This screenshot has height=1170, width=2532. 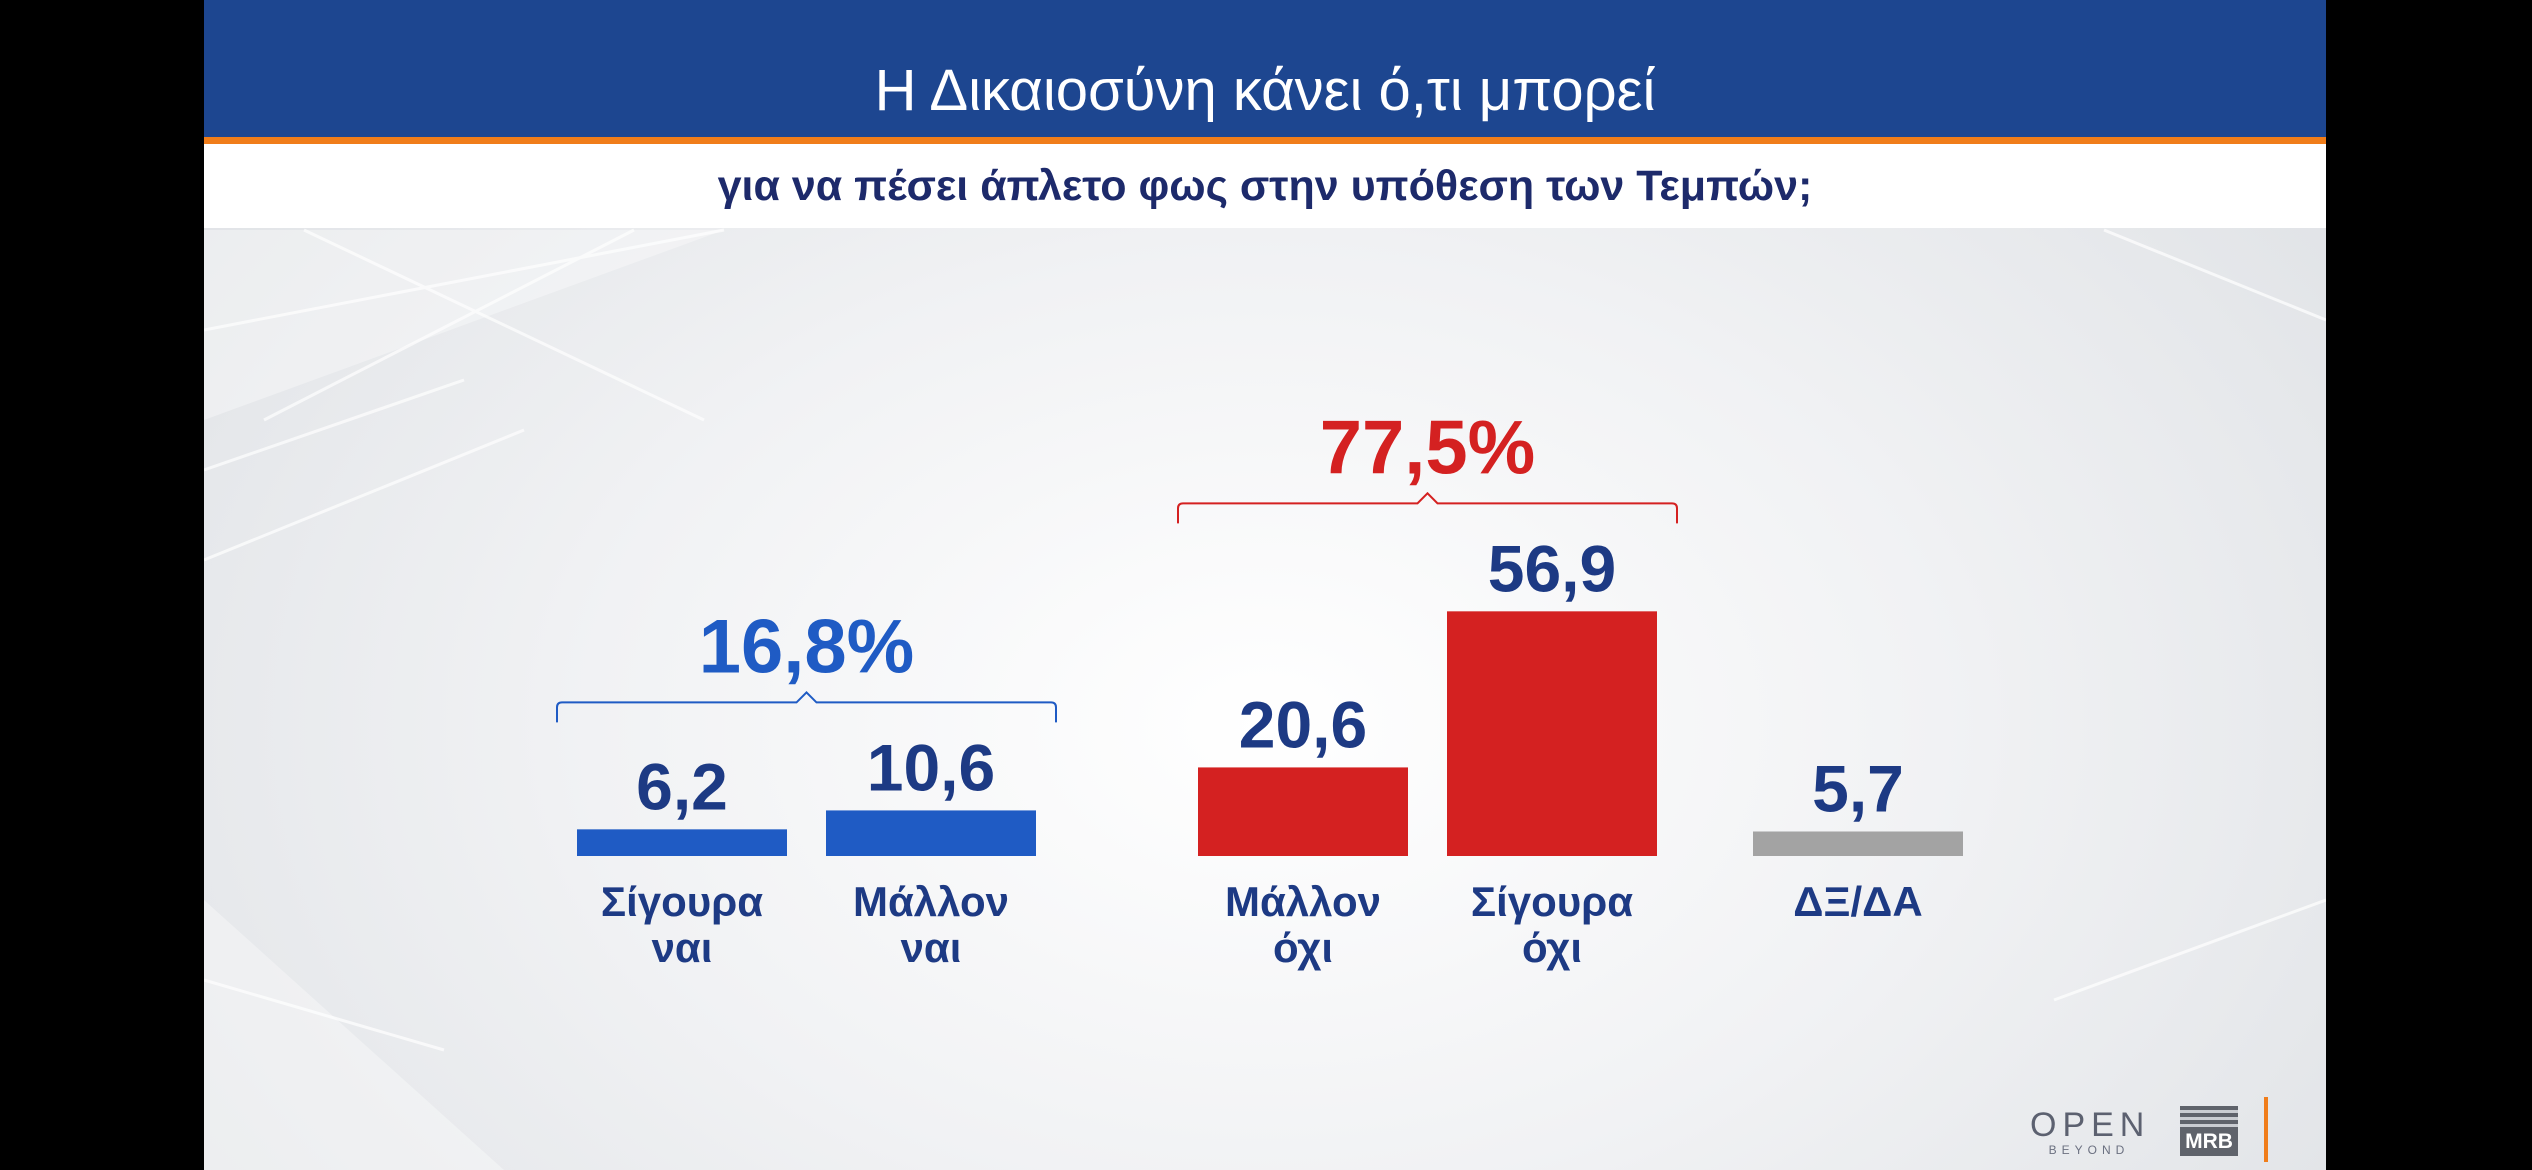 I want to click on category-label-3-0: Σίγουρα, so click(x=1552, y=901).